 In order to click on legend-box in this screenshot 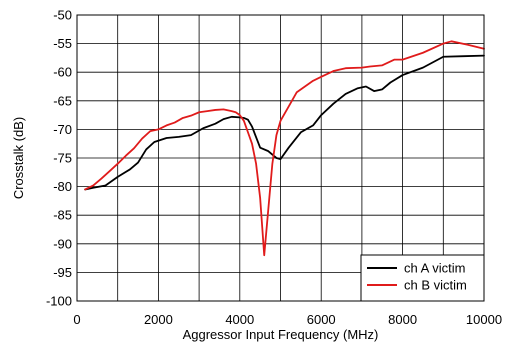, I will do `click(422, 278)`.